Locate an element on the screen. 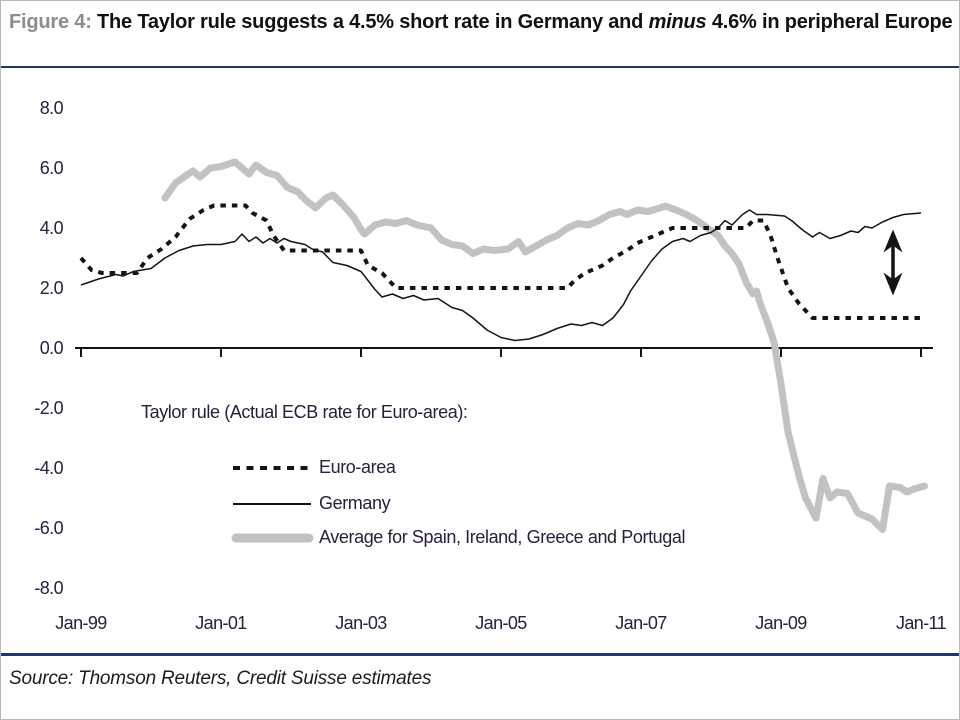  y-axis-tick-label: 0.0 is located at coordinates (51, 348).